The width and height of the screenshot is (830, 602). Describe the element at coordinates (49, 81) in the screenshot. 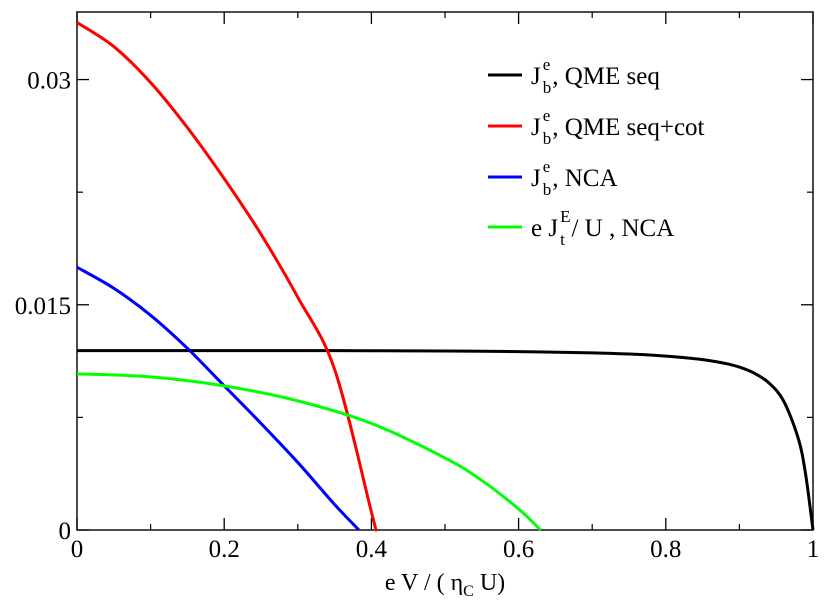

I see `y-tick-label: 0.03` at that location.